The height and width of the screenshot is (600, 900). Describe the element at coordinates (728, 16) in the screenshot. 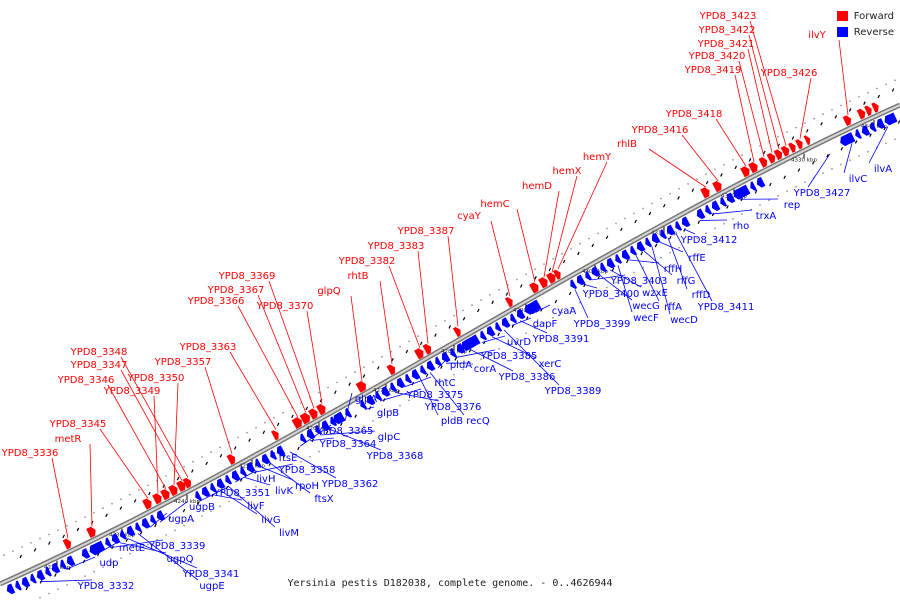

I see `forward-gene-label: YPD8_3423` at that location.